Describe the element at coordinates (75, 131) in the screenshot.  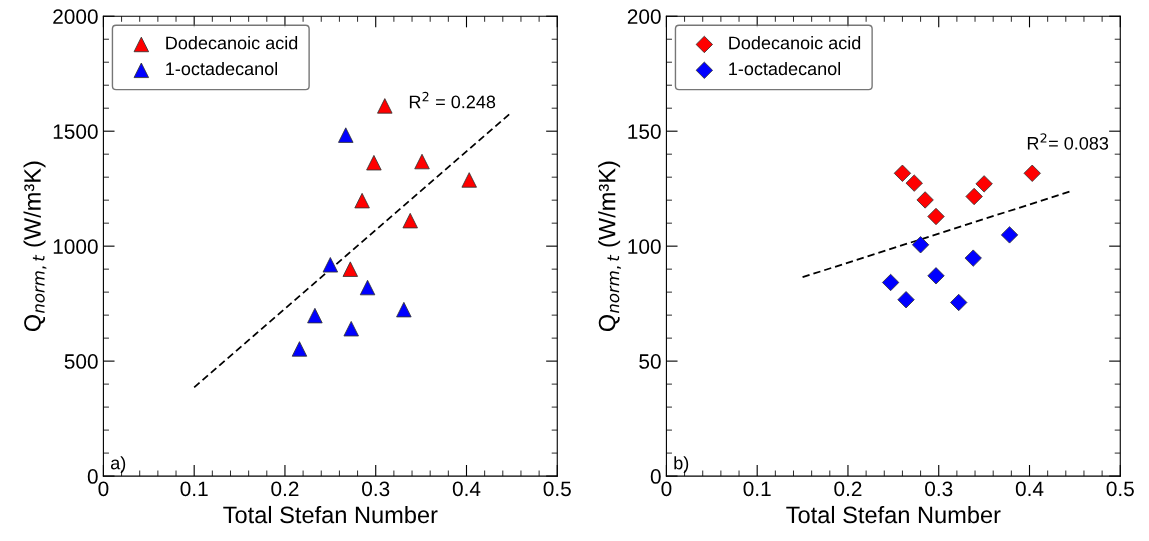
I see `y-tick-label: 1500` at that location.